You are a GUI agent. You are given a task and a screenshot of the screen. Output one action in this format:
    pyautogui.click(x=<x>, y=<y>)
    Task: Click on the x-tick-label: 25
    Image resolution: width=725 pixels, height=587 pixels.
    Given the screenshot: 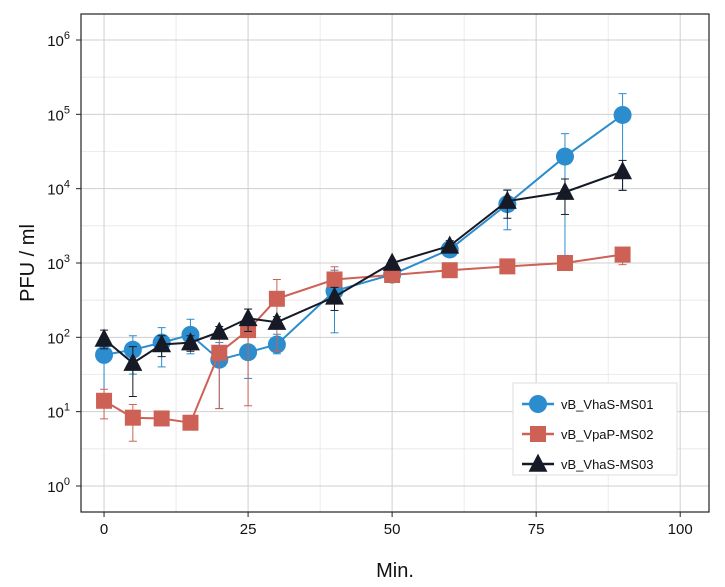 What is the action you would take?
    pyautogui.click(x=248, y=529)
    